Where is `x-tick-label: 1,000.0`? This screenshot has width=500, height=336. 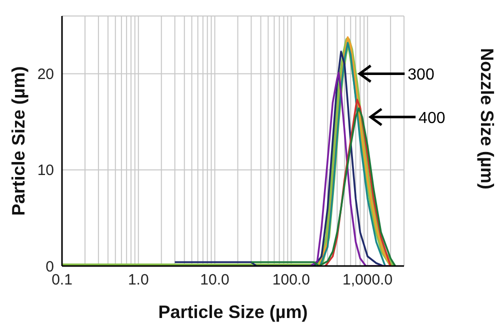 x-tick-label: 1,000.0 is located at coordinates (367, 280).